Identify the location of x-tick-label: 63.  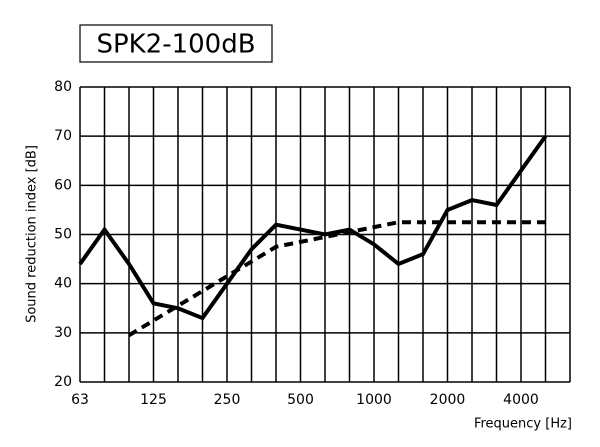
(80, 400).